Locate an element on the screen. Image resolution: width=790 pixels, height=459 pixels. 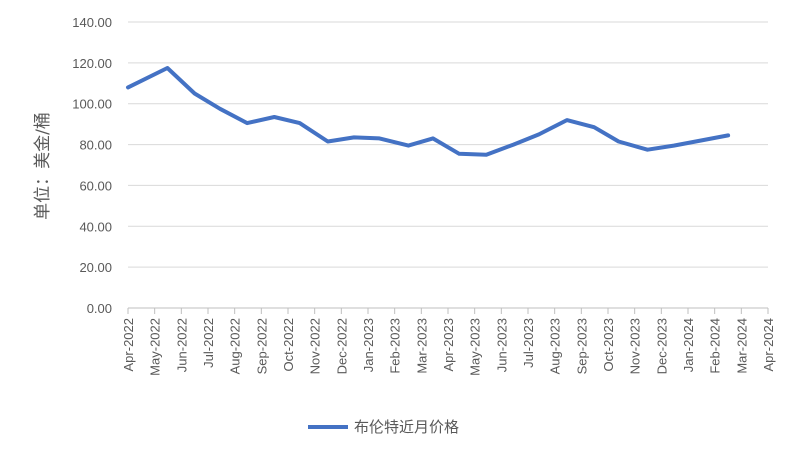
x-tick-label: Sep-2022 is located at coordinates (261, 346).